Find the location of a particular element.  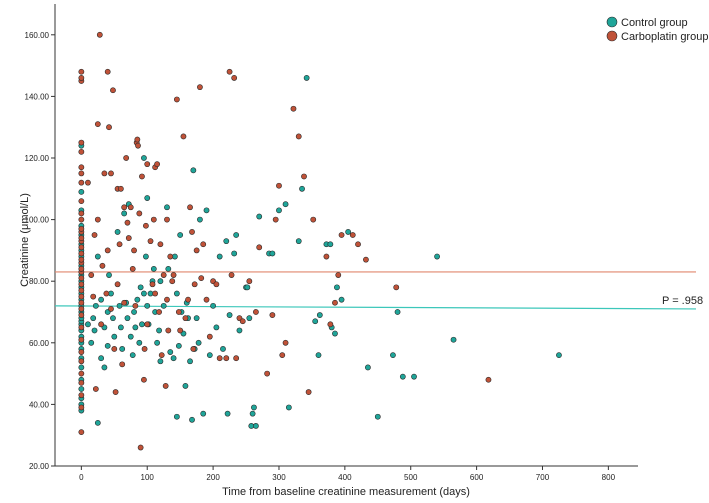

y-tick-label: 20.00 is located at coordinates (39, 466).